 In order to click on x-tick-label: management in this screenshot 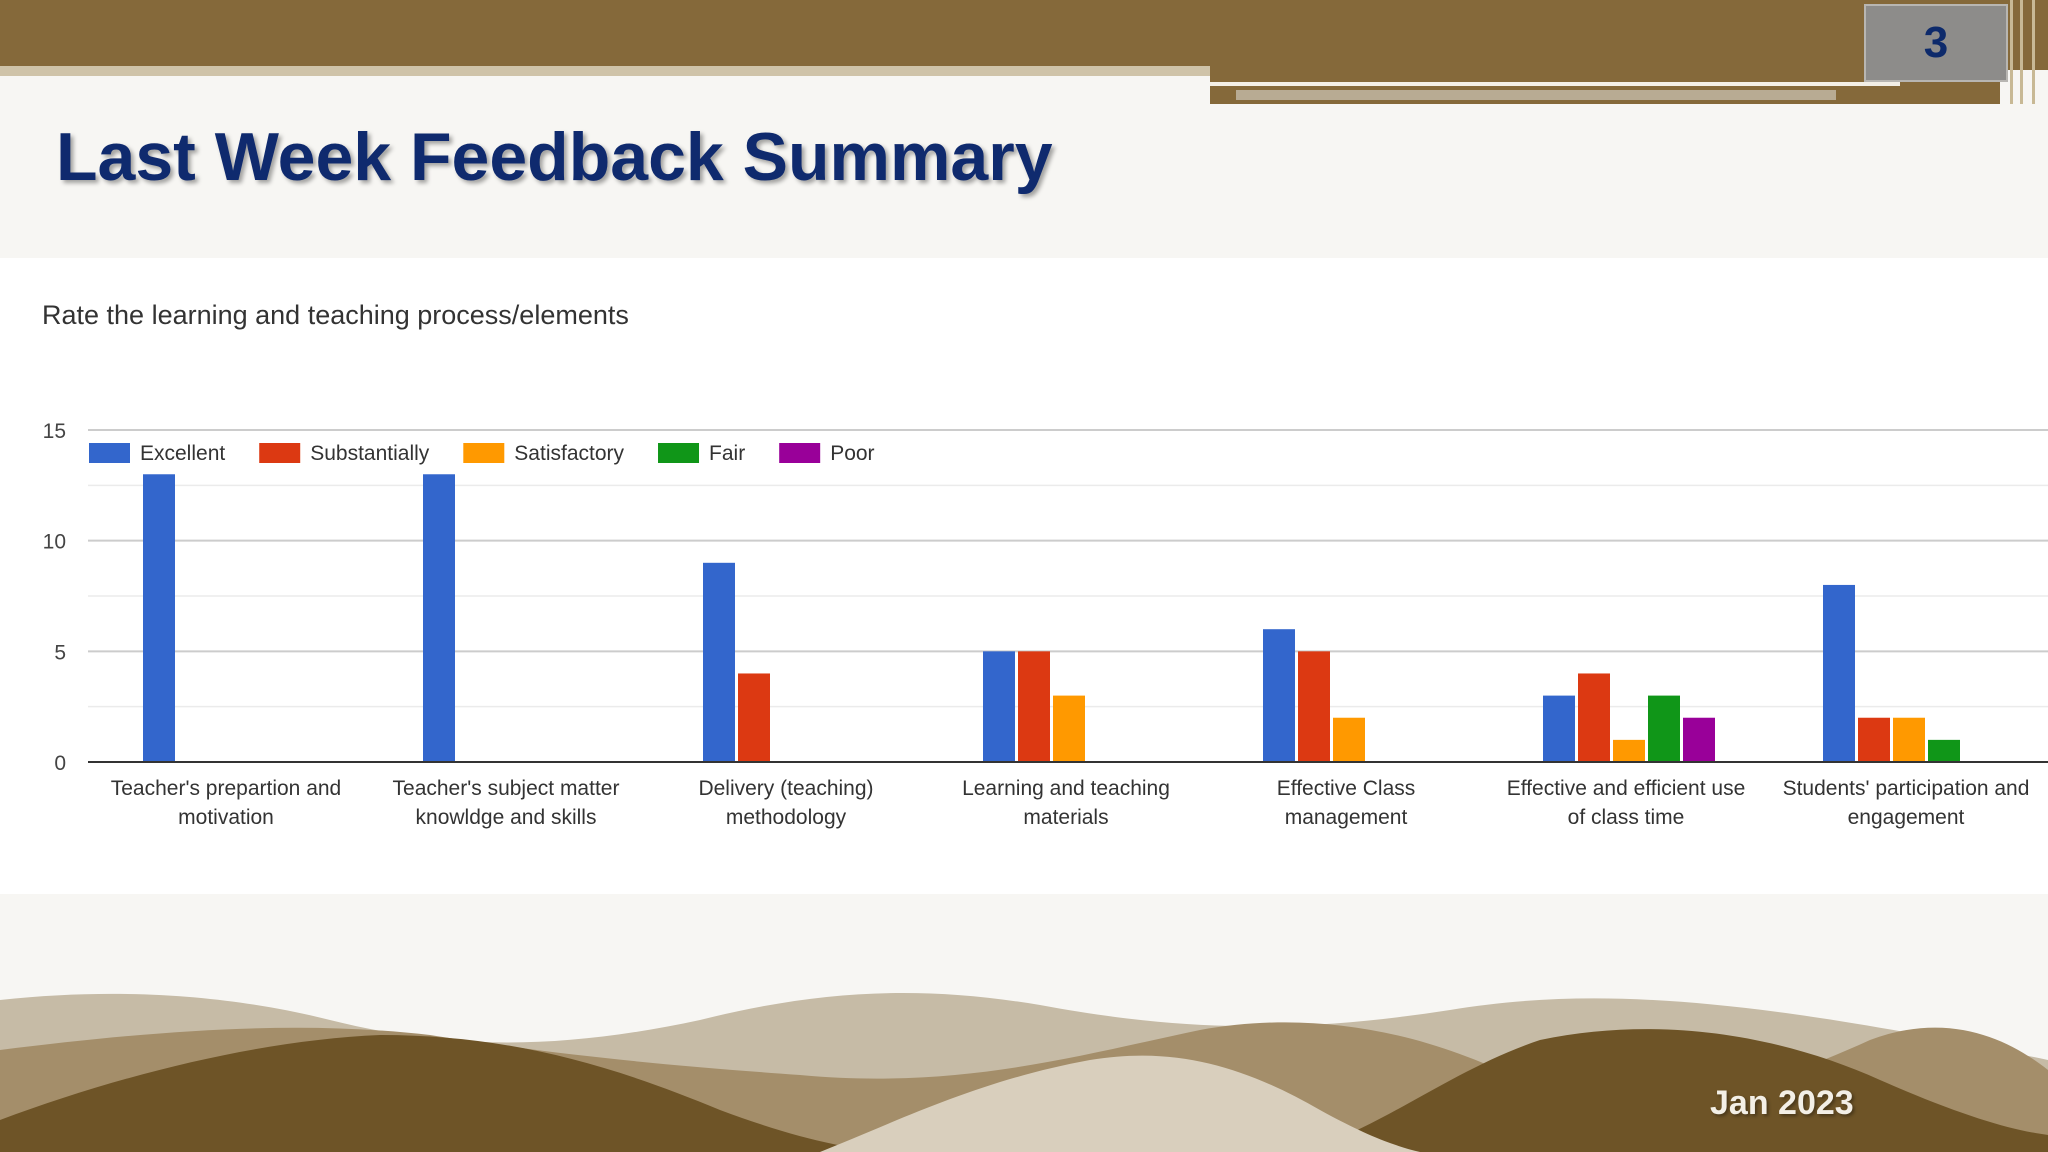, I will do `click(1346, 817)`.